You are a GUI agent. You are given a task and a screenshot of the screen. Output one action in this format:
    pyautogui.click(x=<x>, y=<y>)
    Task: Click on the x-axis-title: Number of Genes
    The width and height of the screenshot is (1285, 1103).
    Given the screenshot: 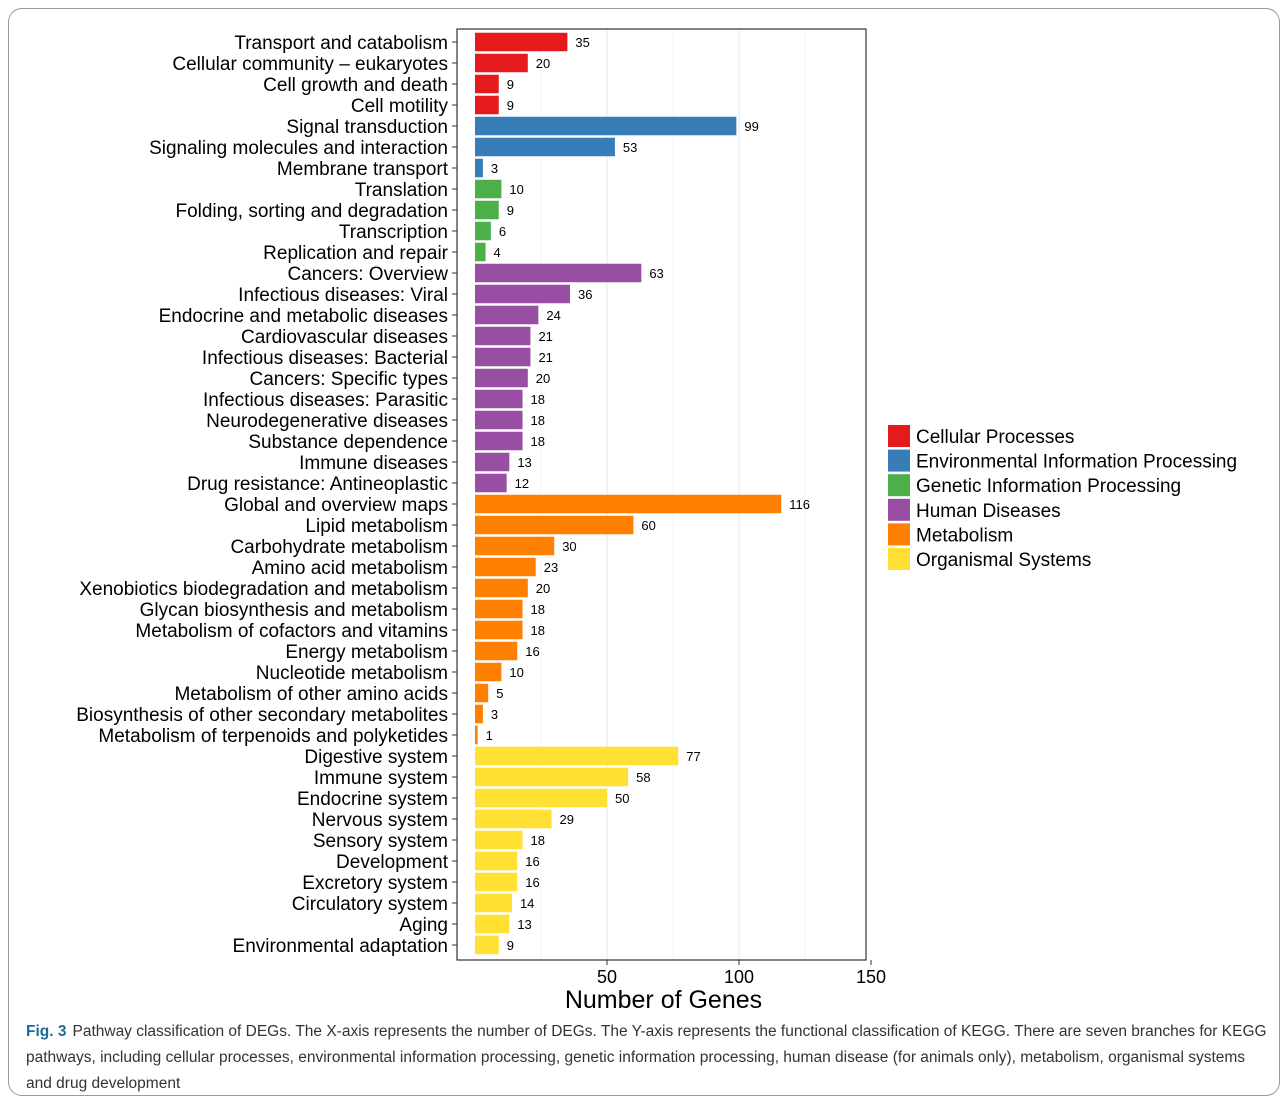 What is the action you would take?
    pyautogui.click(x=663, y=1000)
    